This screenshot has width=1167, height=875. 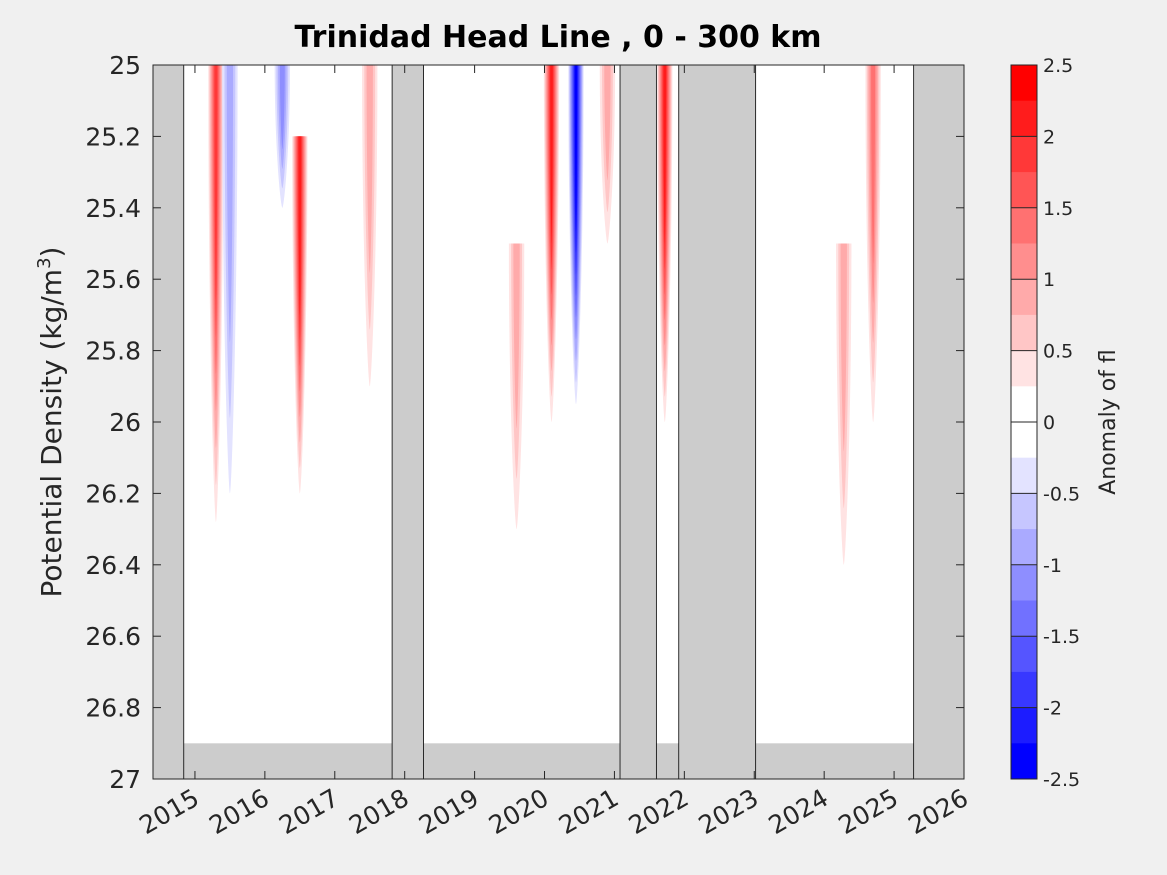 What do you see at coordinates (125, 422) in the screenshot?
I see `y-tick-label: 26` at bounding box center [125, 422].